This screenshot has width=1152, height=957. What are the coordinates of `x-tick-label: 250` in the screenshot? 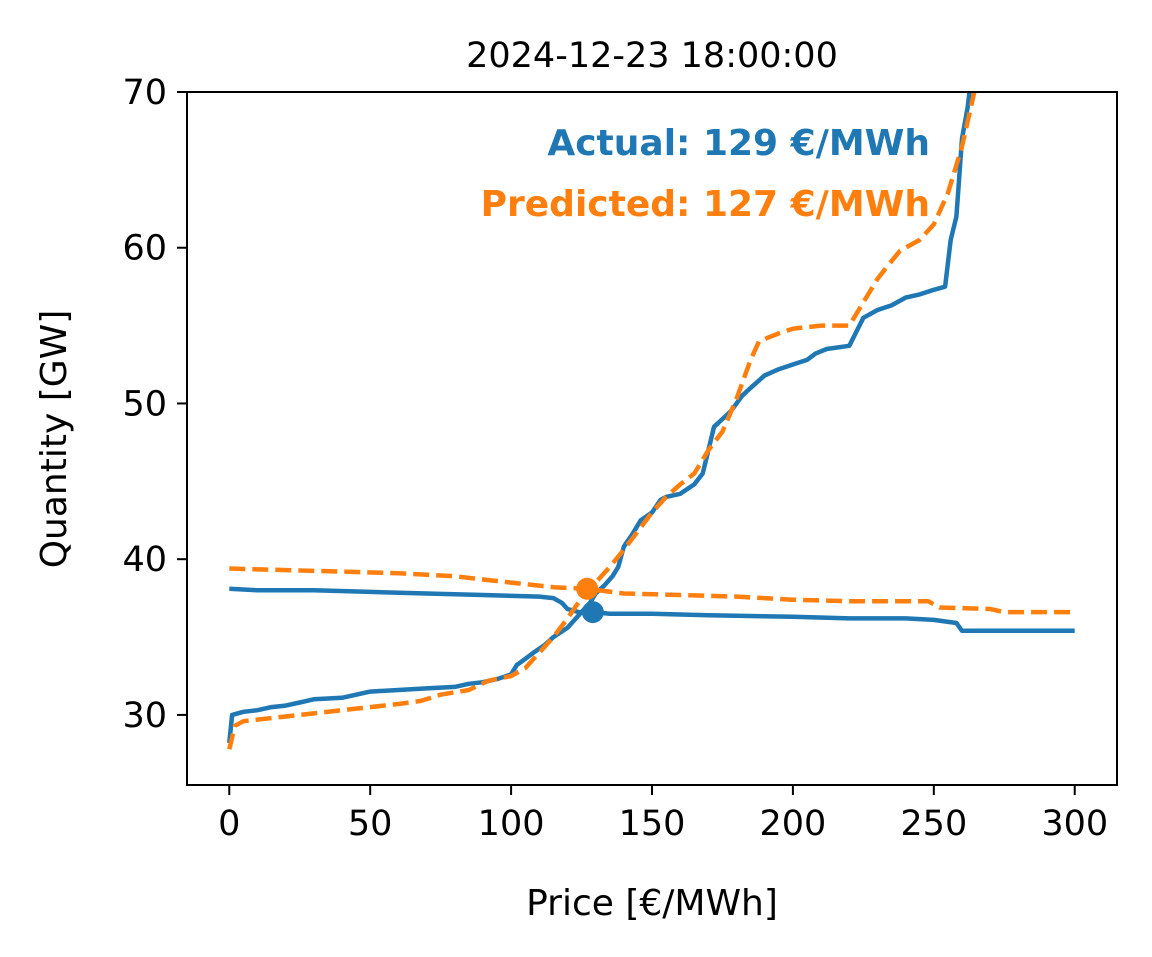 It's located at (933, 824).